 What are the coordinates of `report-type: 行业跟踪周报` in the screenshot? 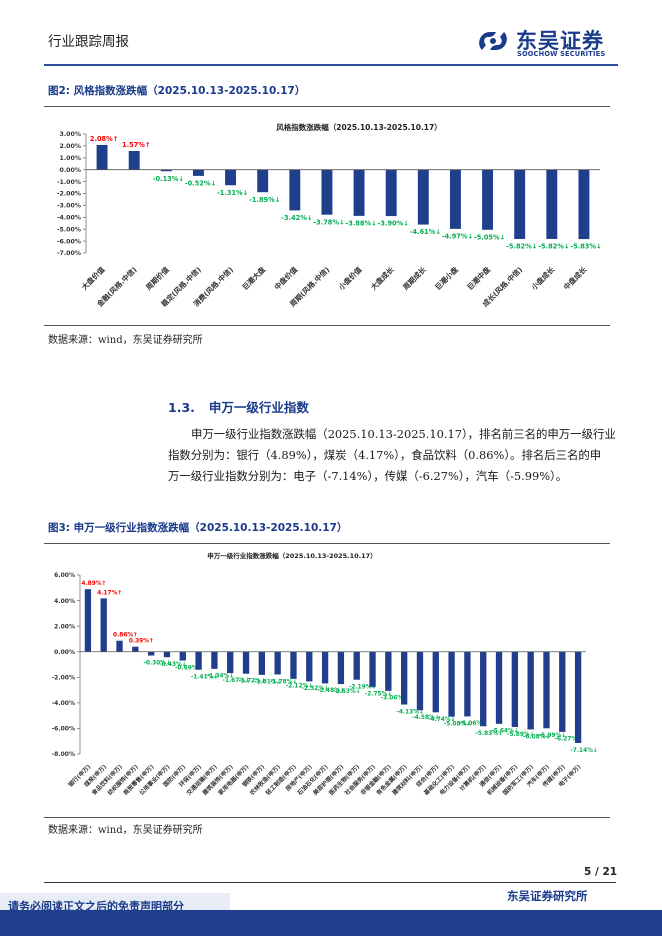 It's located at (88, 42).